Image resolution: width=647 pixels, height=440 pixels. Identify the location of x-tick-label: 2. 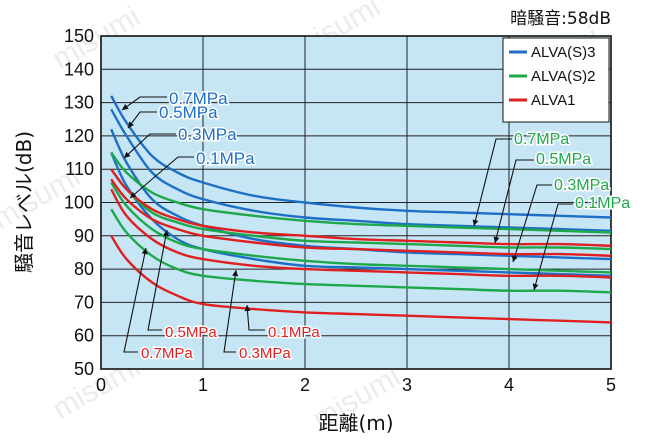
(305, 385).